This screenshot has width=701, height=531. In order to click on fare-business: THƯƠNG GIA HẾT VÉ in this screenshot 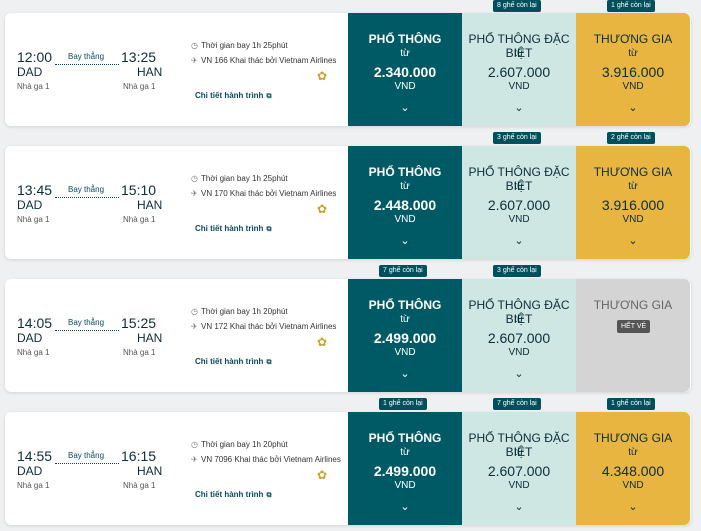, I will do `click(633, 335)`.